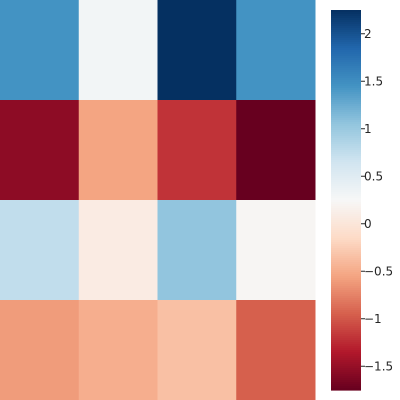  Describe the element at coordinates (373, 319) in the screenshot. I see `colorbar-tick-label: −1` at that location.